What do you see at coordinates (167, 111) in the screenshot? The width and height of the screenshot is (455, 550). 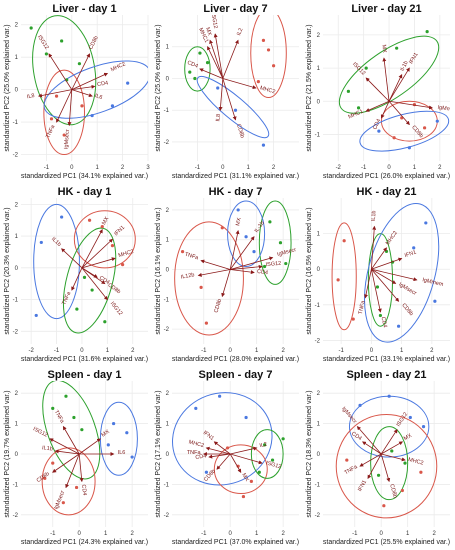 I see `y-tick-label: -1` at bounding box center [167, 111].